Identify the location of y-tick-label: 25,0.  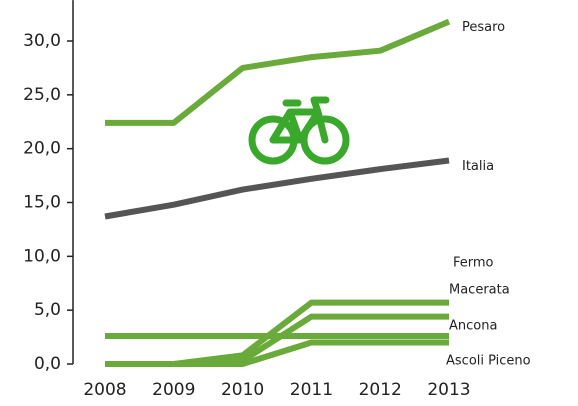
(42, 95).